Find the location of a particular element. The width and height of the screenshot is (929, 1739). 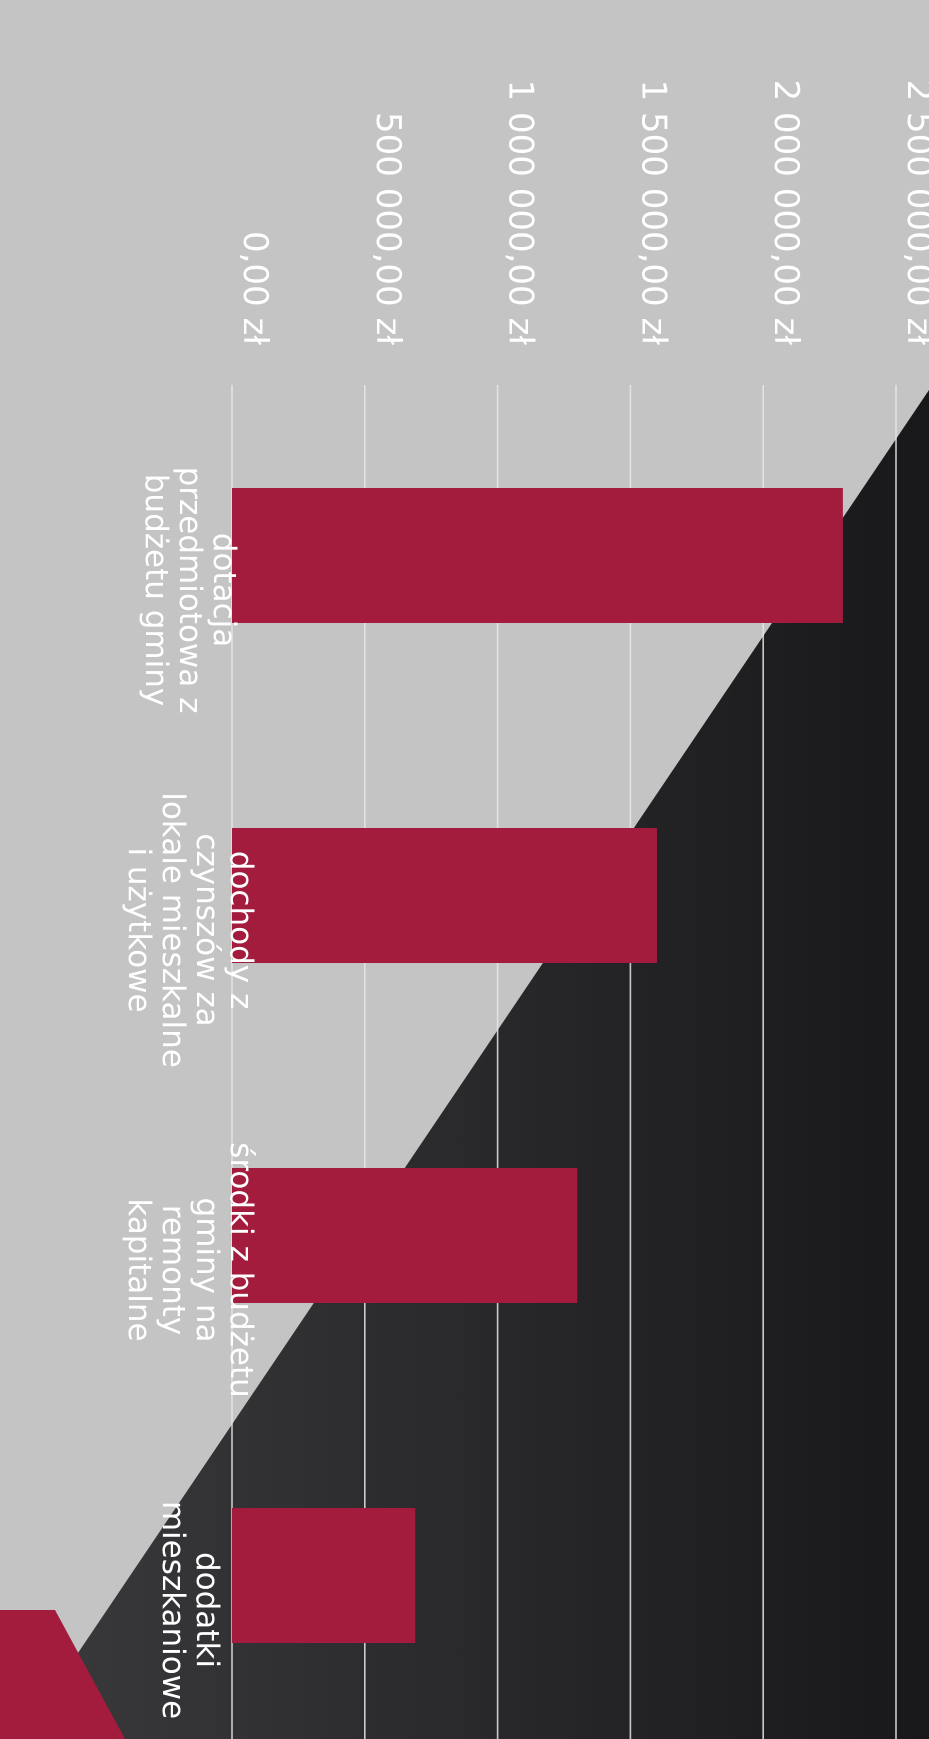

y-tick-label: 1 500 000,00 zł is located at coordinates (653, 213).